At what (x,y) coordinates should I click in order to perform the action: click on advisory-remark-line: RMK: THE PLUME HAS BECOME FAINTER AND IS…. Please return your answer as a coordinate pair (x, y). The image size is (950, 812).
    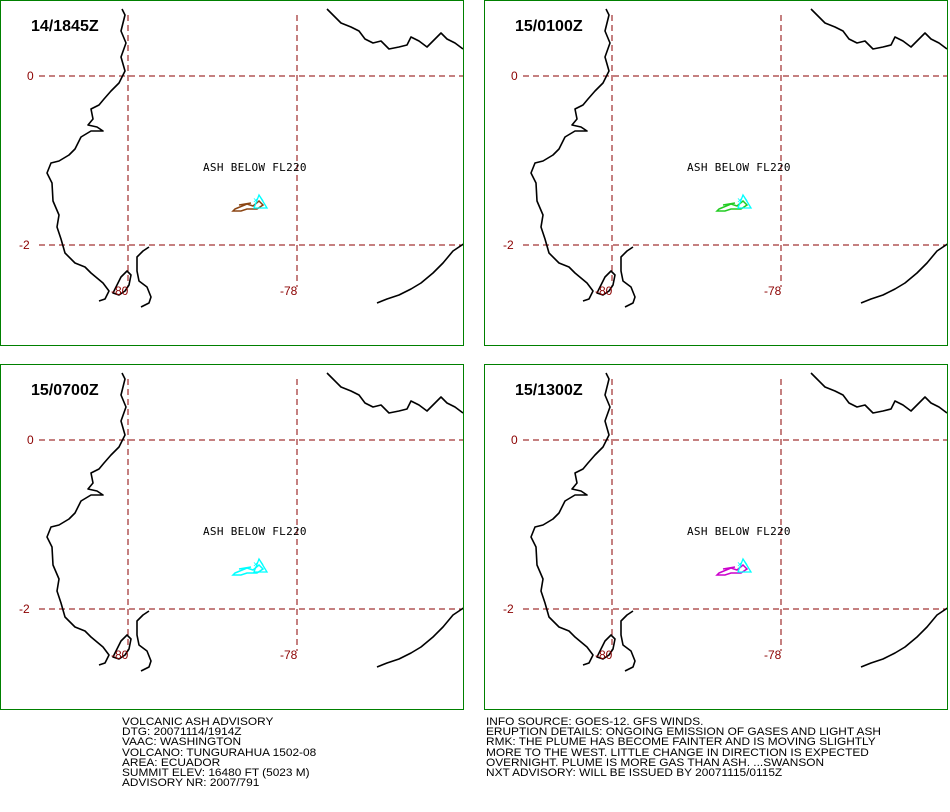
    Looking at the image, I should click on (681, 742).